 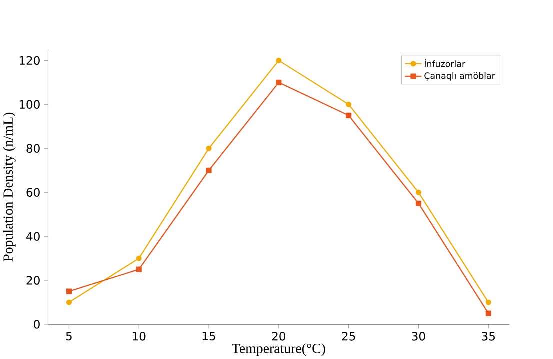 What do you see at coordinates (488, 336) in the screenshot?
I see `x-tick-label: 35` at bounding box center [488, 336].